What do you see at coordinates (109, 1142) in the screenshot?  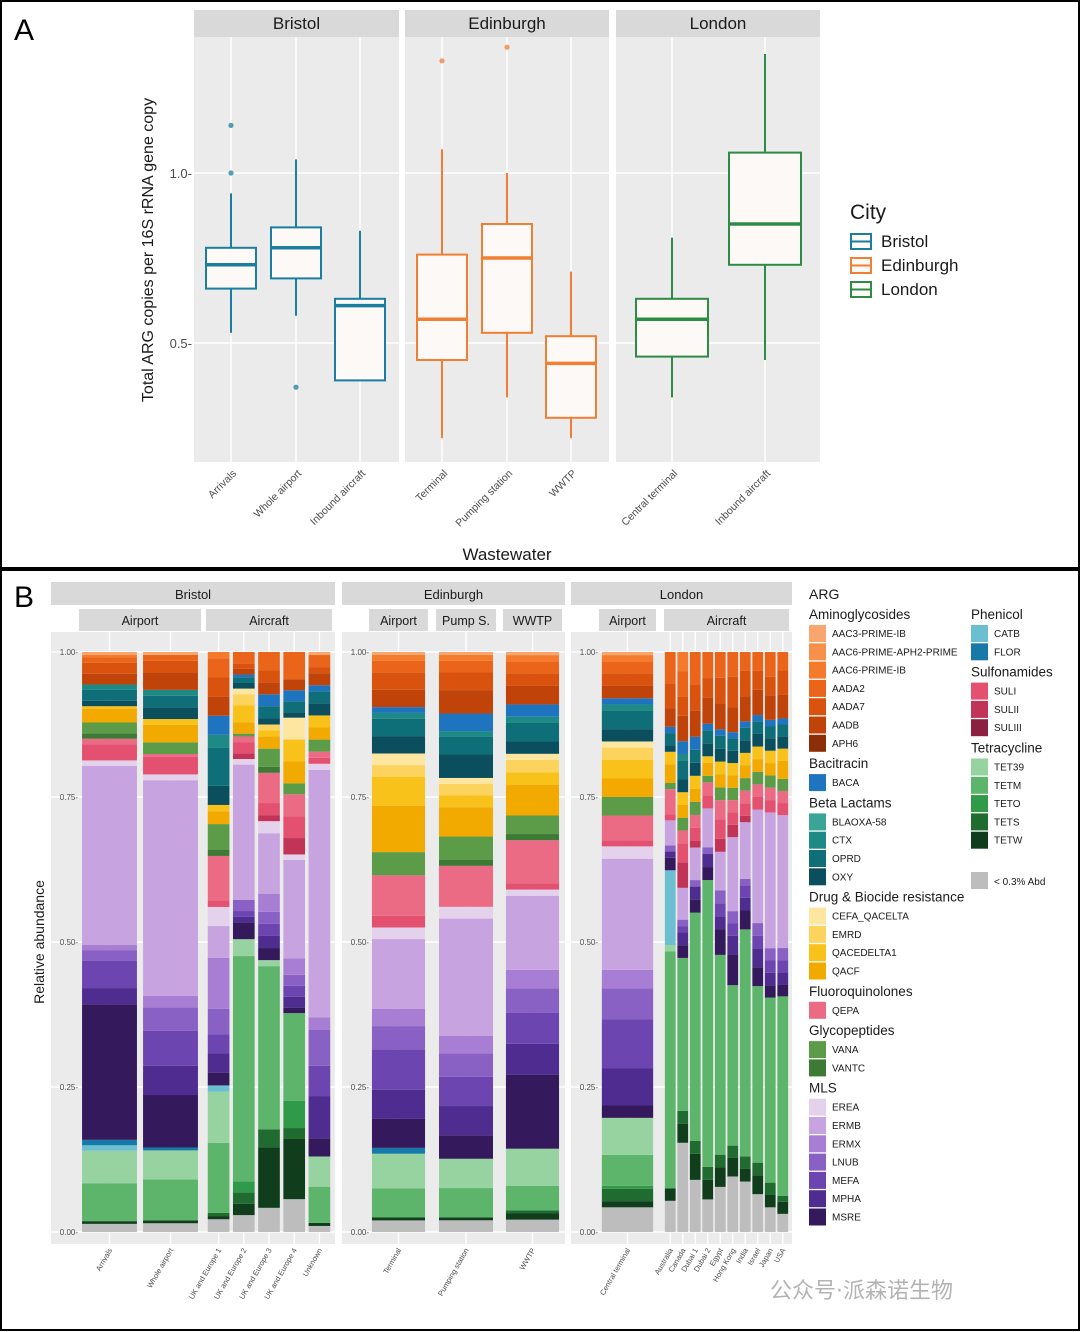 I see `bar-segment-flor` at bounding box center [109, 1142].